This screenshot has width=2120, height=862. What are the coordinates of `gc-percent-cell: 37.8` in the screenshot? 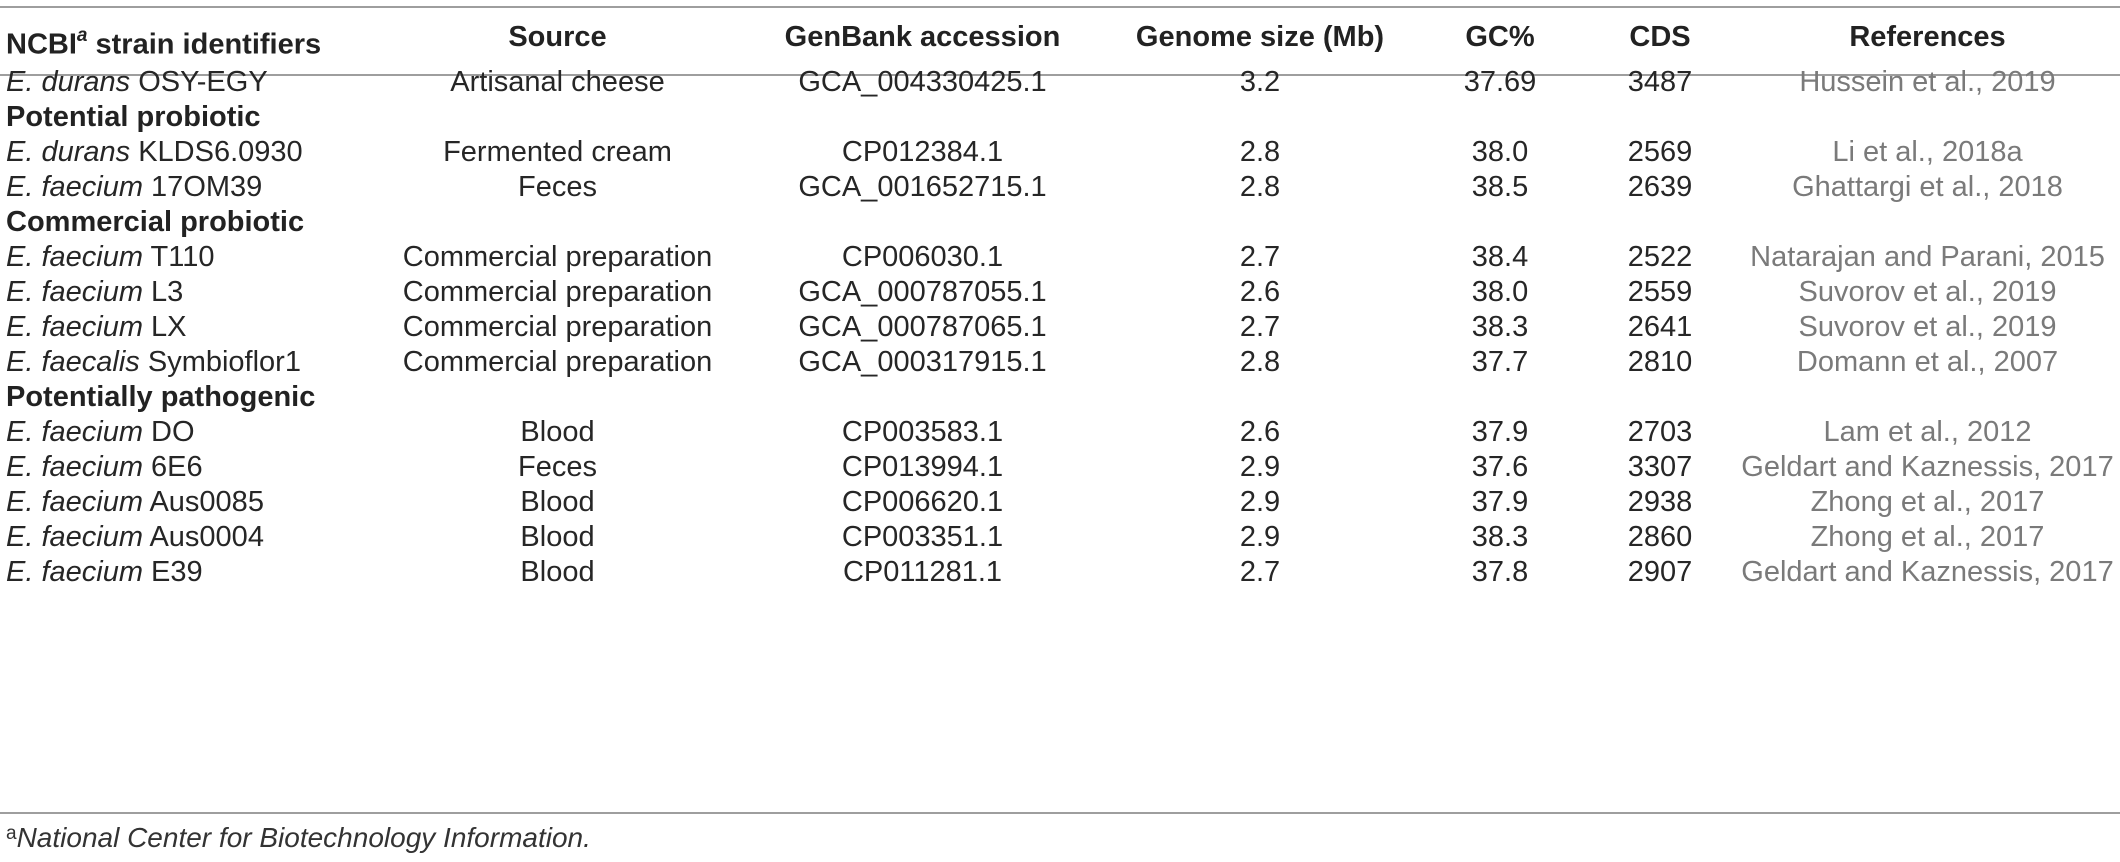 It's located at (1500, 572).